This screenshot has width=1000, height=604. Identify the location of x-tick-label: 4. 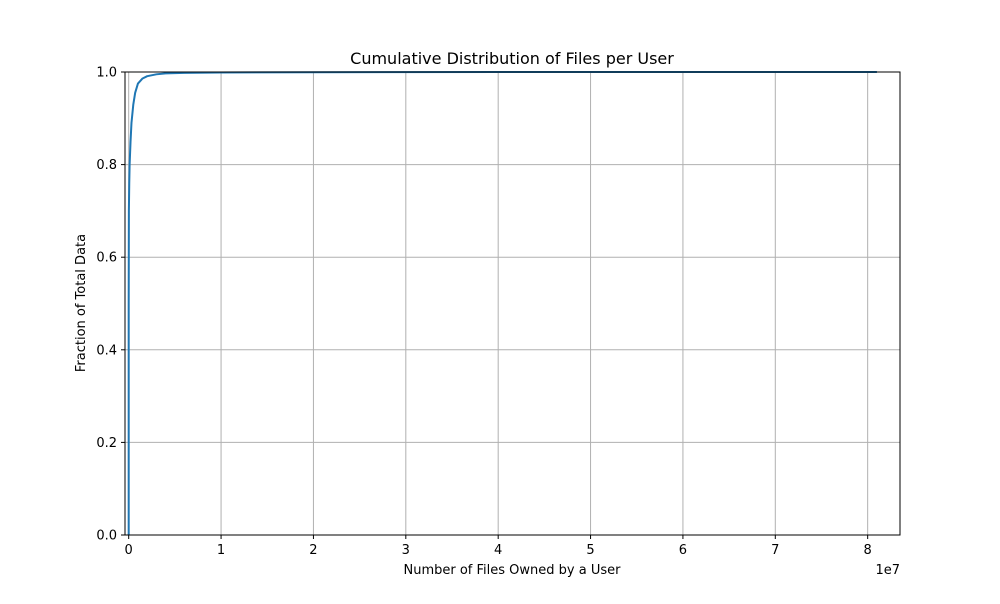
(498, 550).